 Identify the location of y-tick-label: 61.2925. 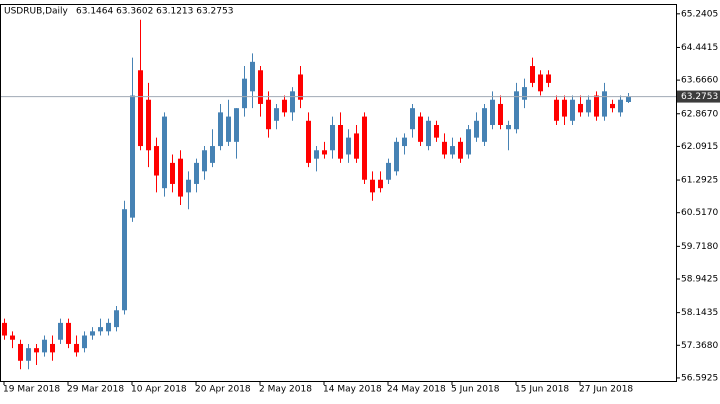
(699, 181).